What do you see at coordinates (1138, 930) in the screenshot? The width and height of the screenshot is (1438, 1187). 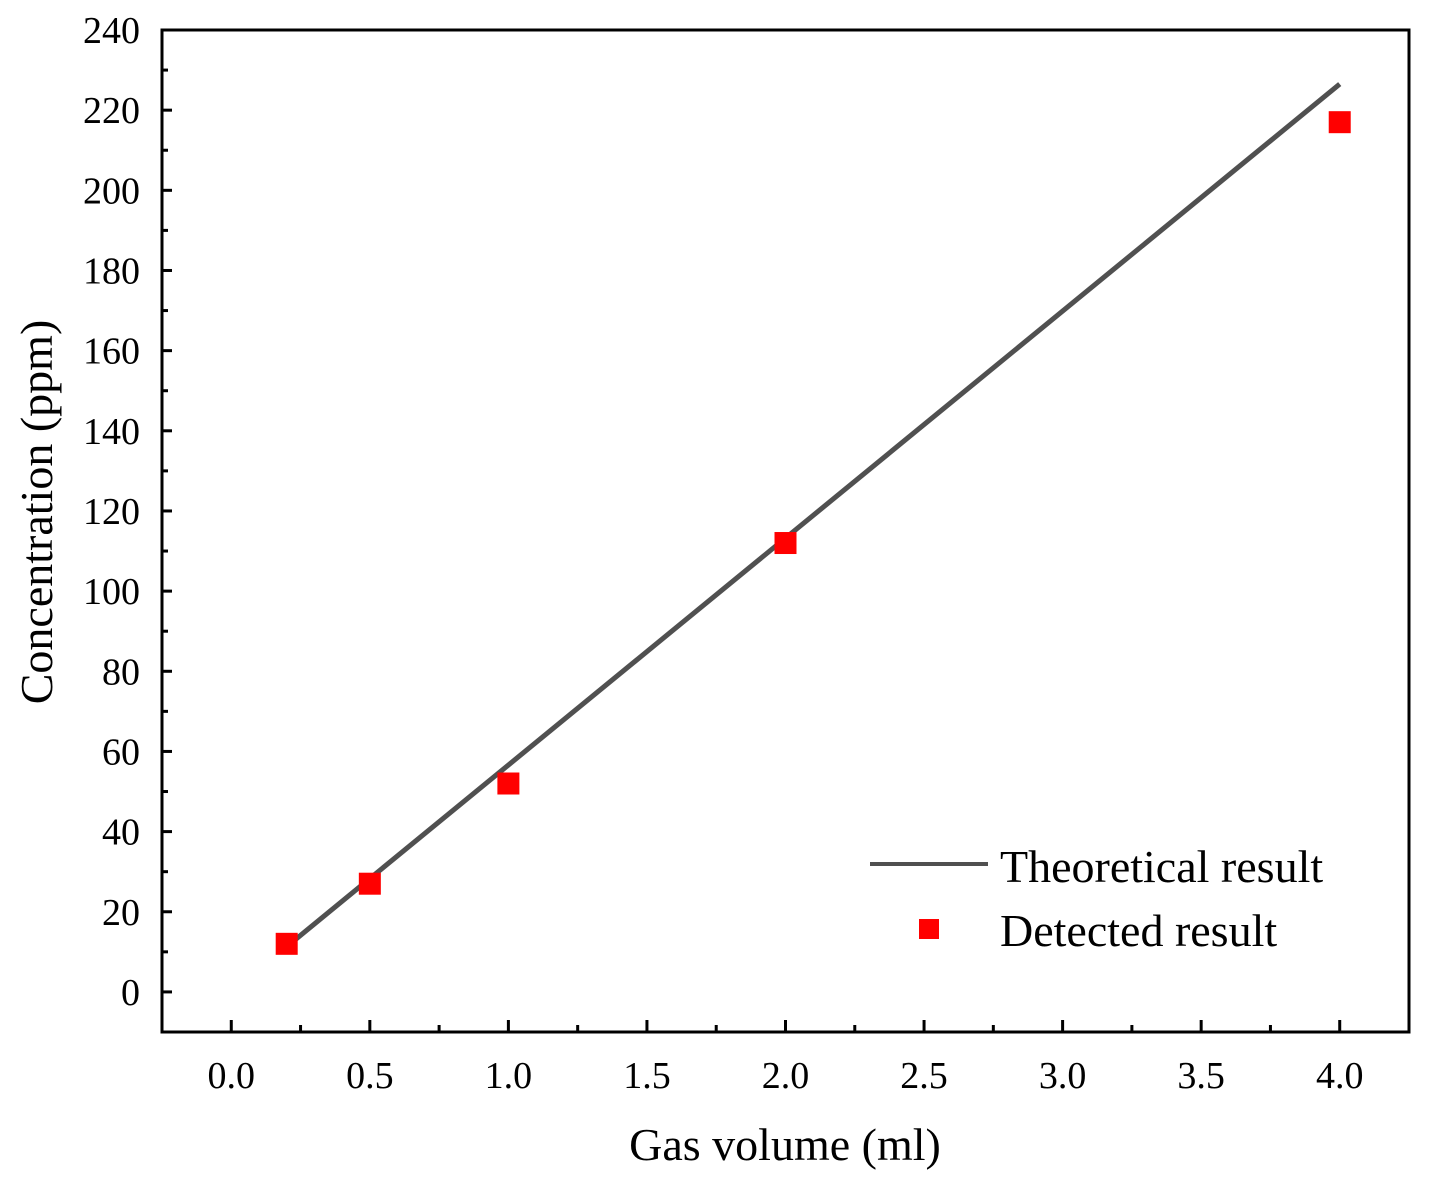 I see `legend-label-detected: Detected result` at bounding box center [1138, 930].